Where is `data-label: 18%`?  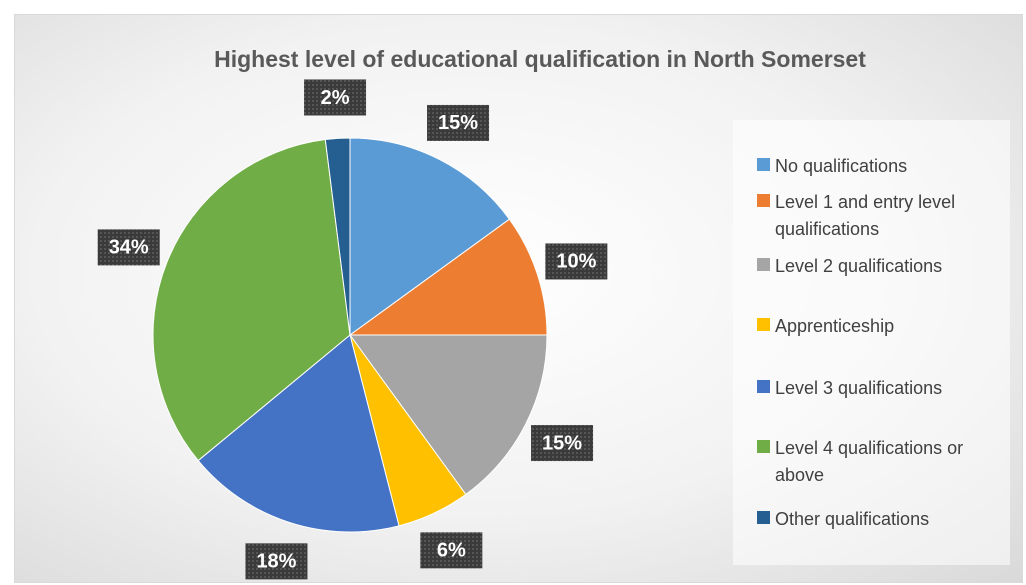 data-label: 18% is located at coordinates (276, 562).